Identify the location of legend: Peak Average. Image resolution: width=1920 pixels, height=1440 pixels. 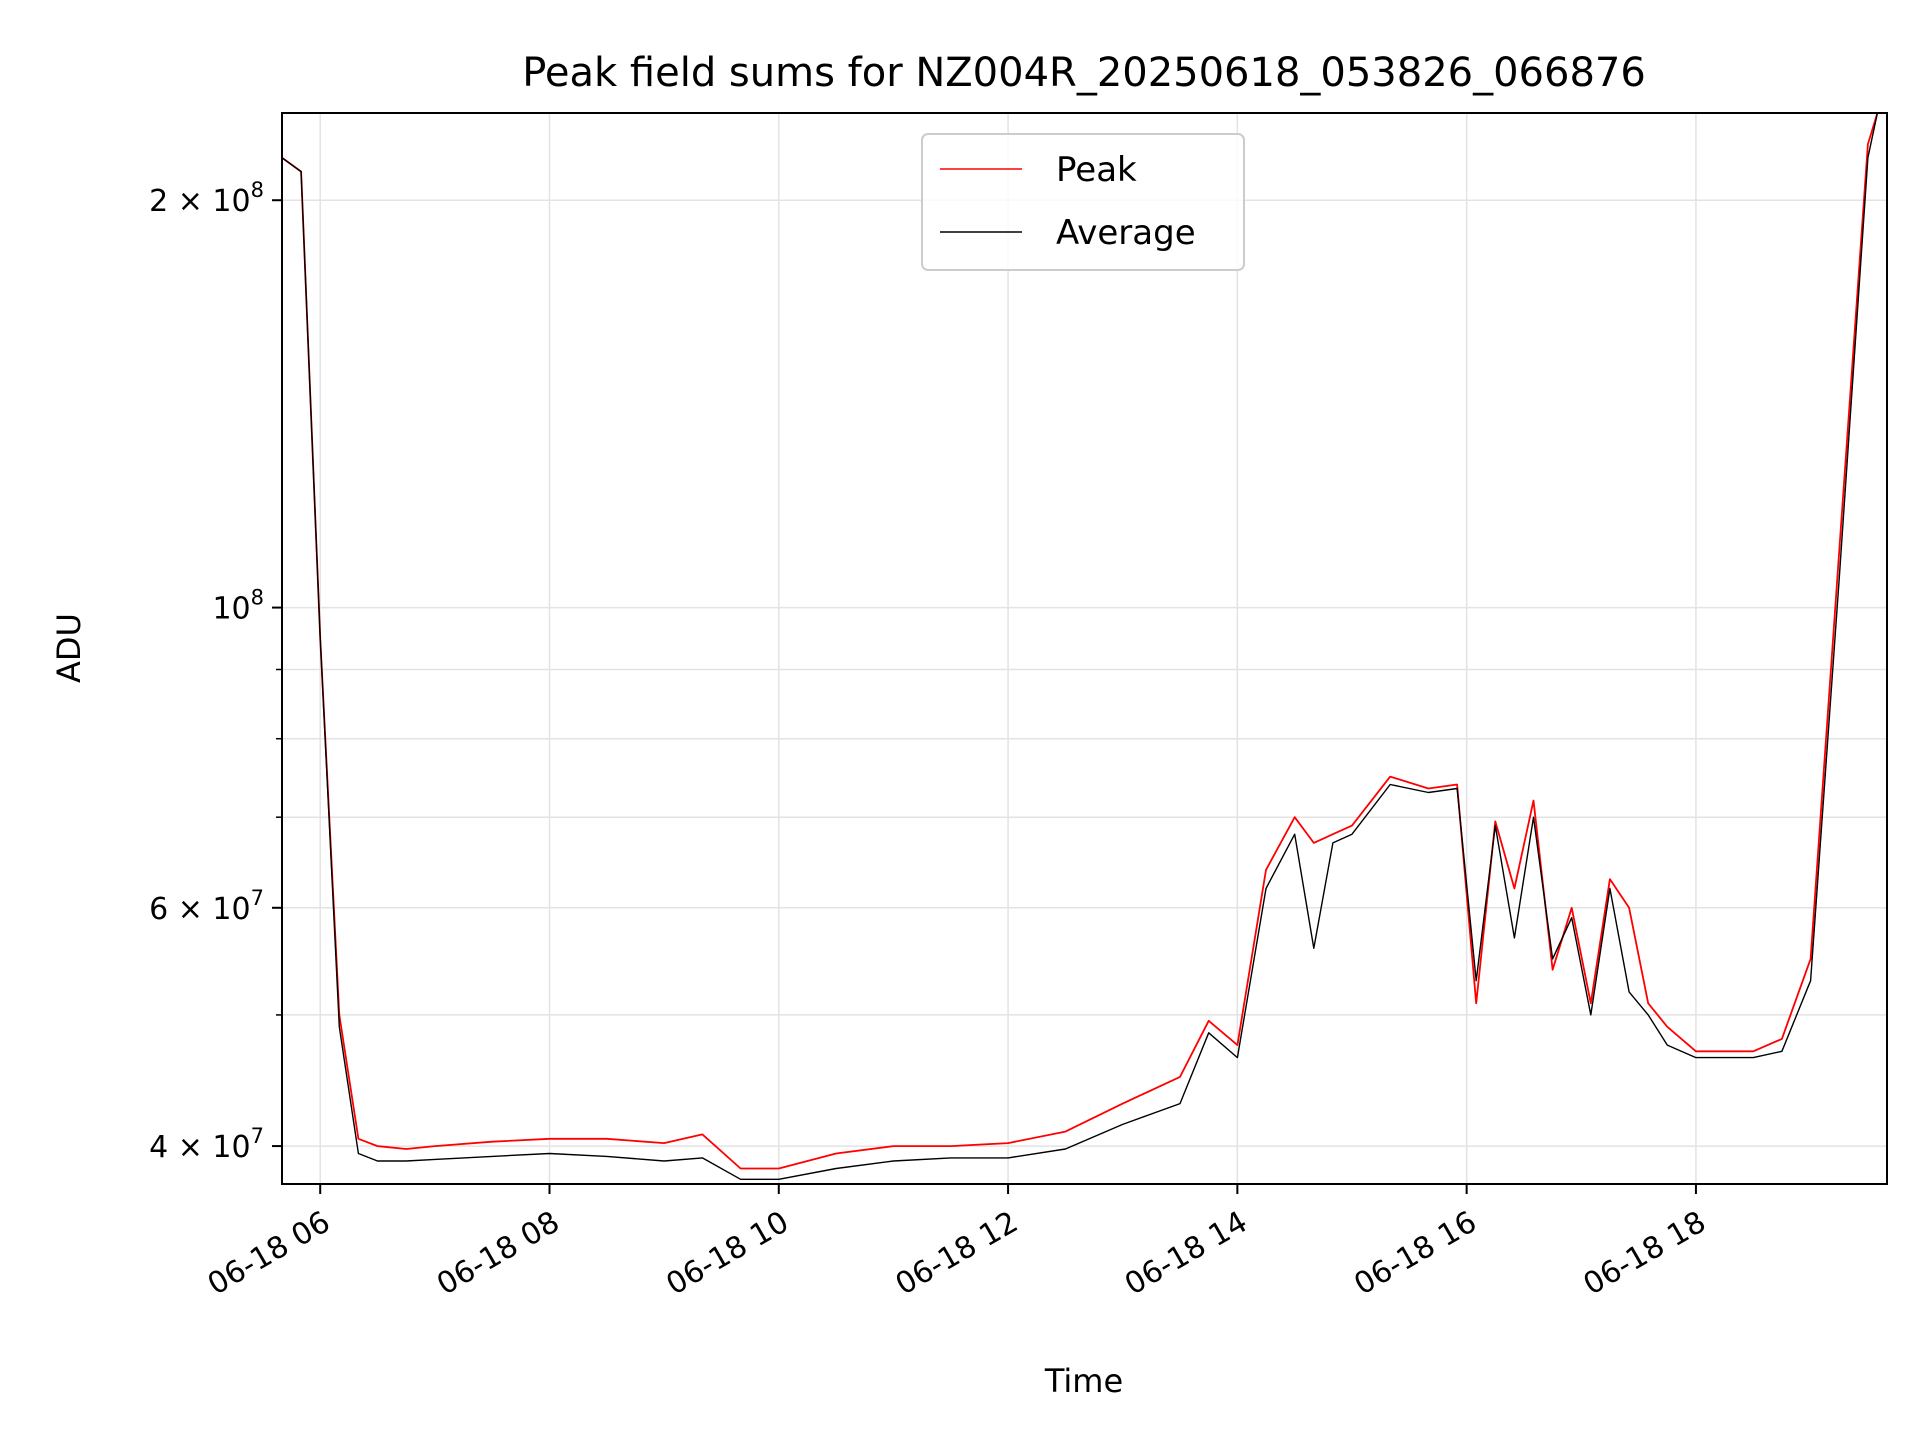
(1083, 202).